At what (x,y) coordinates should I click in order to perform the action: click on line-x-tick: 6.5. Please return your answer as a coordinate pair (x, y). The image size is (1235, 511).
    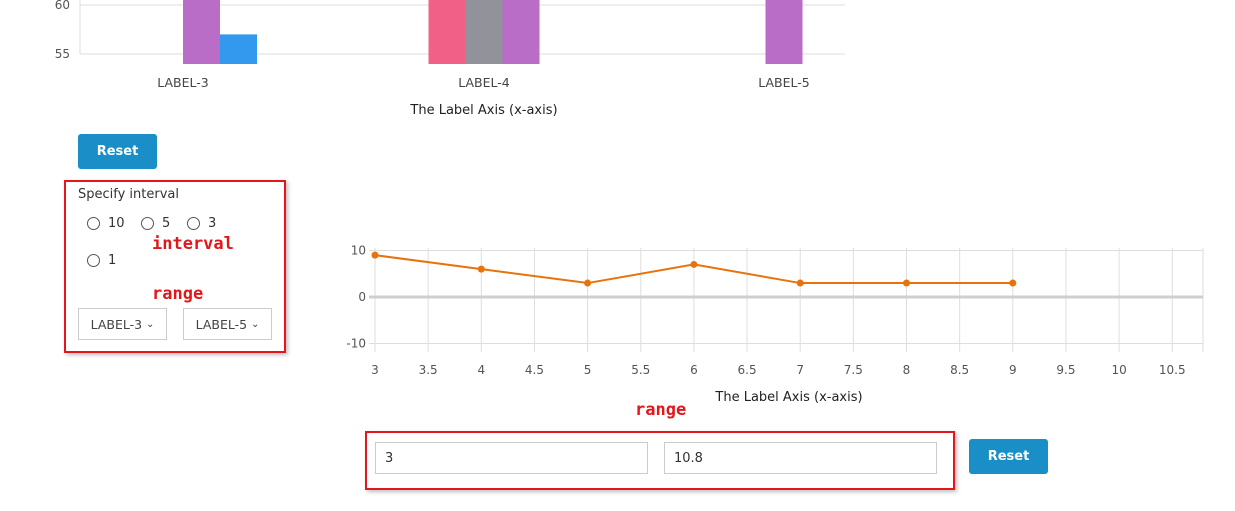
    Looking at the image, I should click on (747, 370).